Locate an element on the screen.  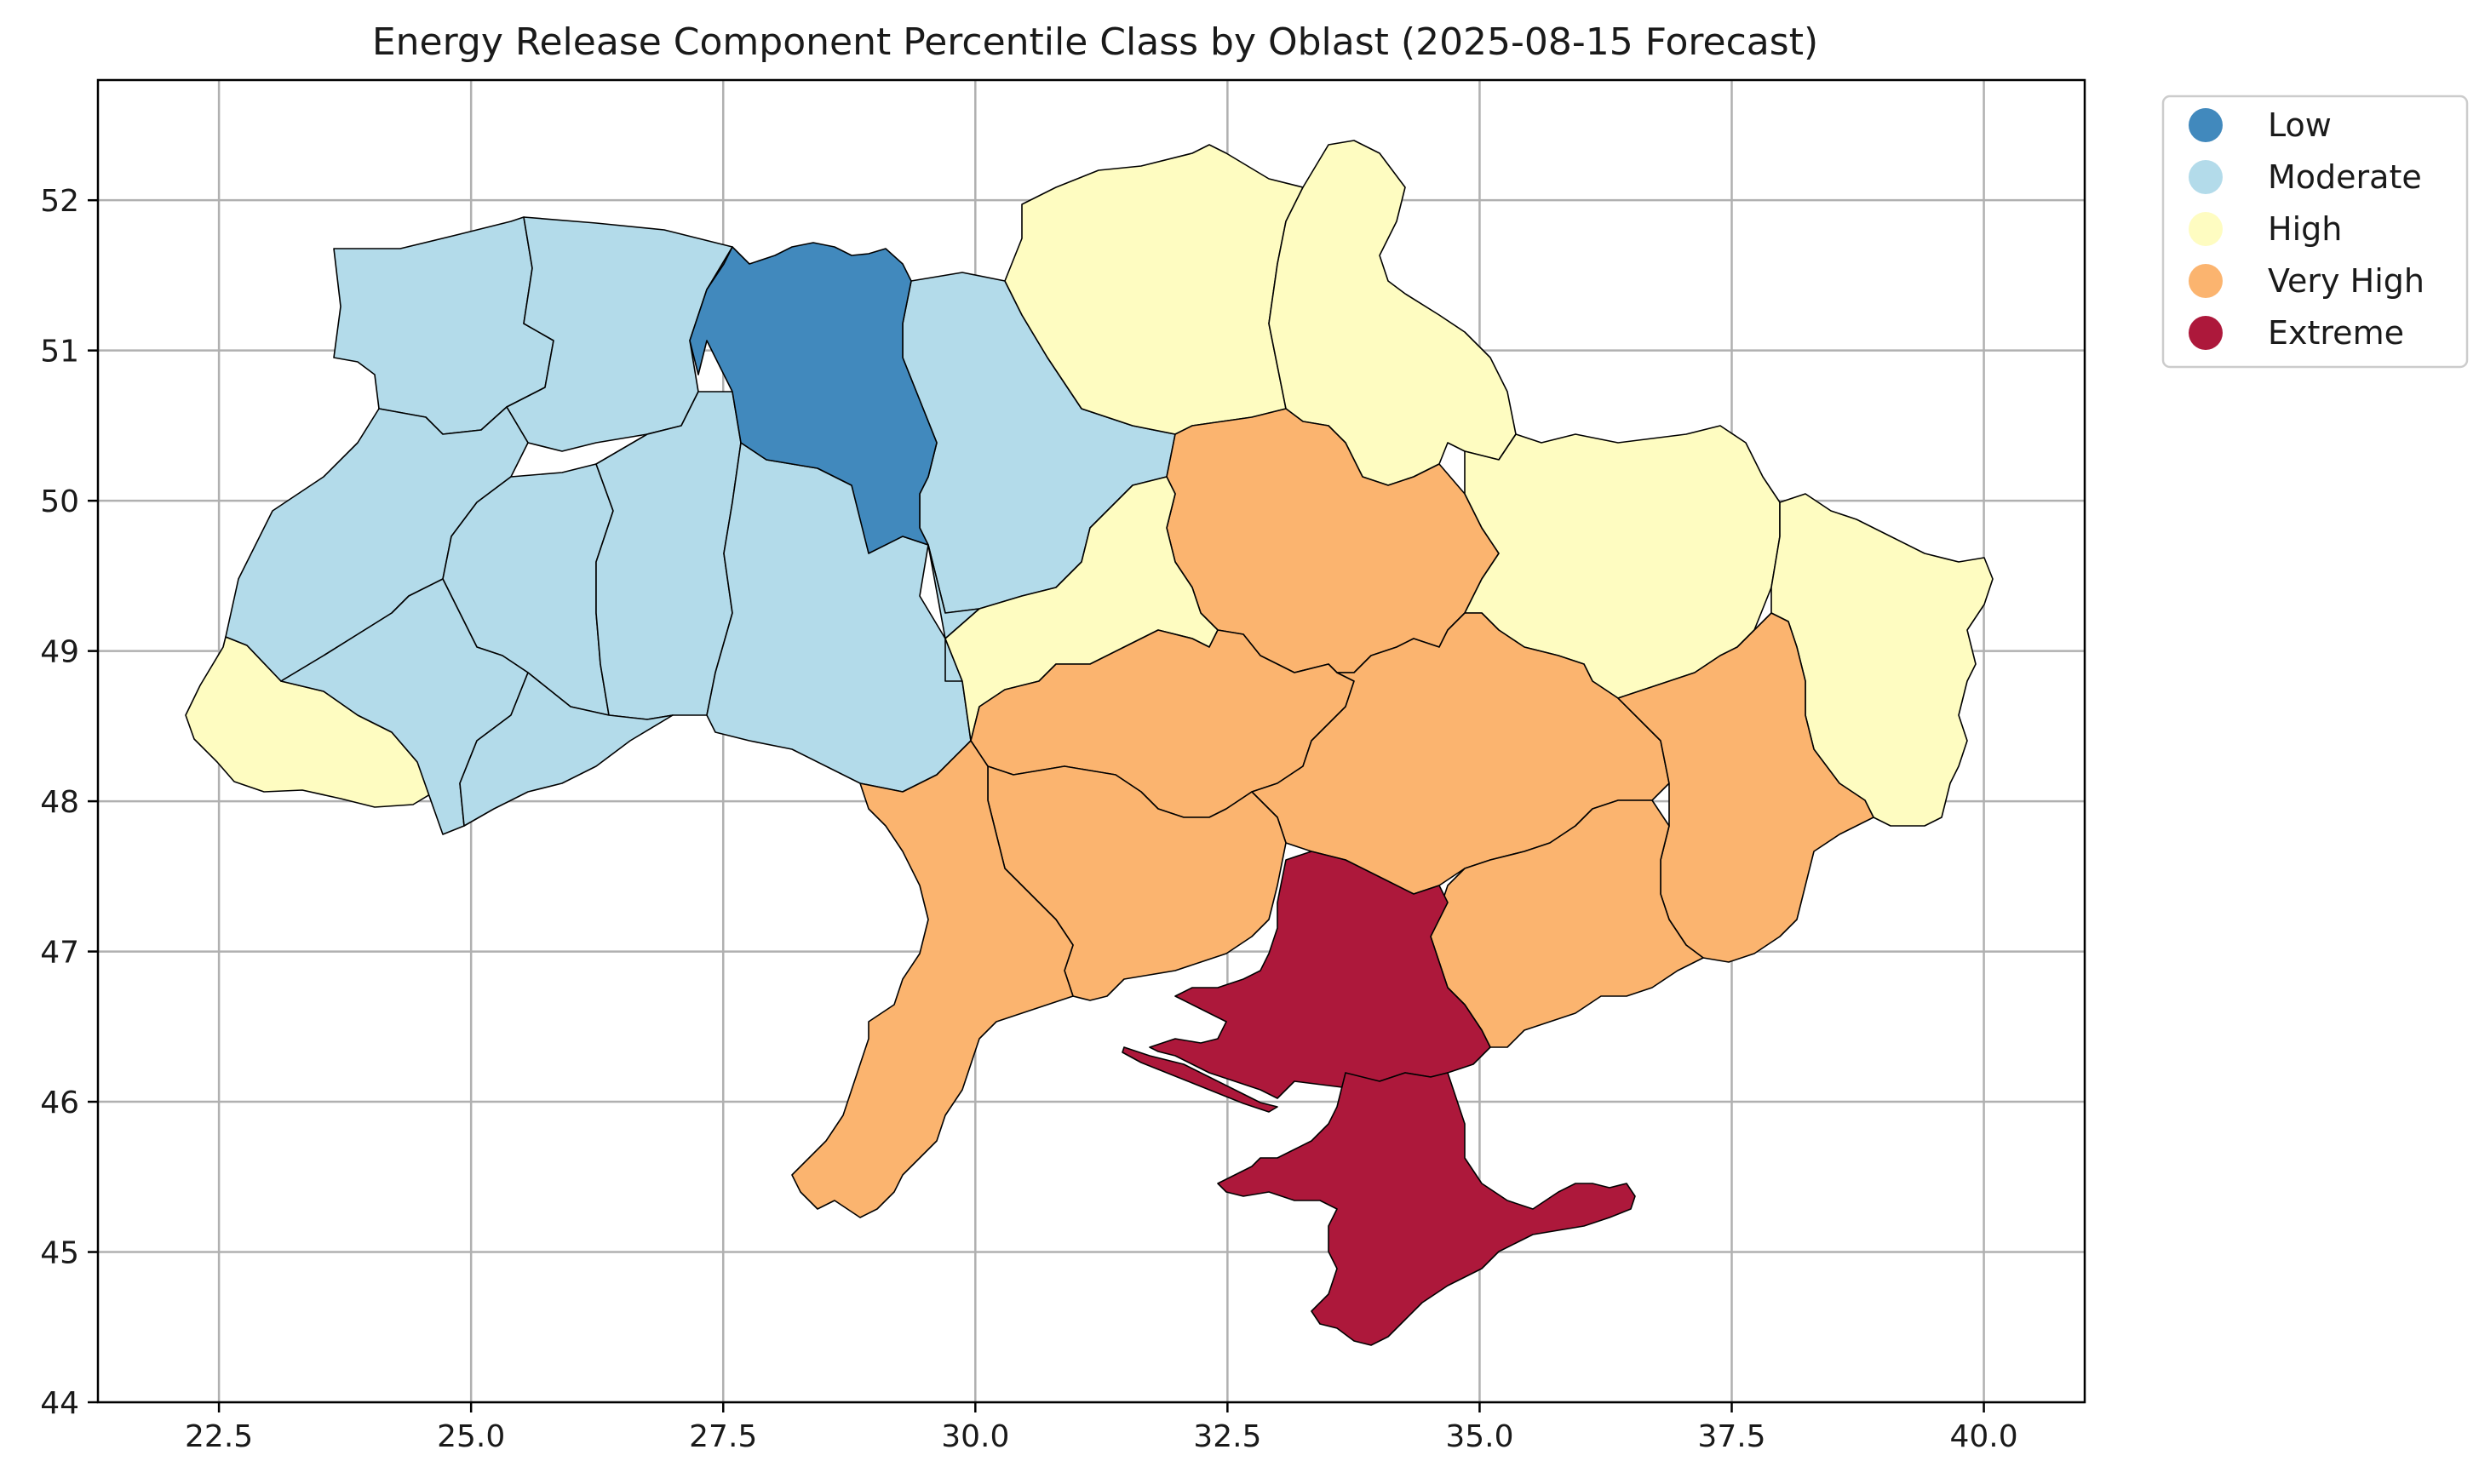
legend-label-4: Extreme is located at coordinates (2336, 333).